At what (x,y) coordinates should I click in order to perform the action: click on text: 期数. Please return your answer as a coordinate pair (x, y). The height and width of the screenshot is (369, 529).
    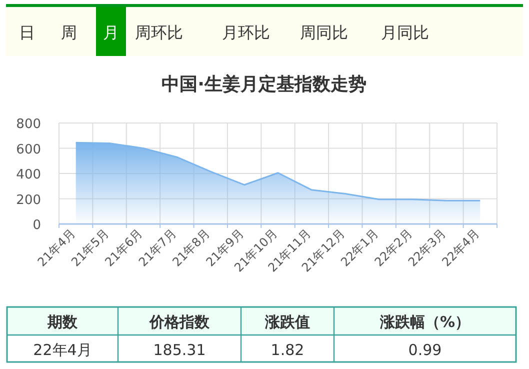
    Looking at the image, I should click on (62, 322).